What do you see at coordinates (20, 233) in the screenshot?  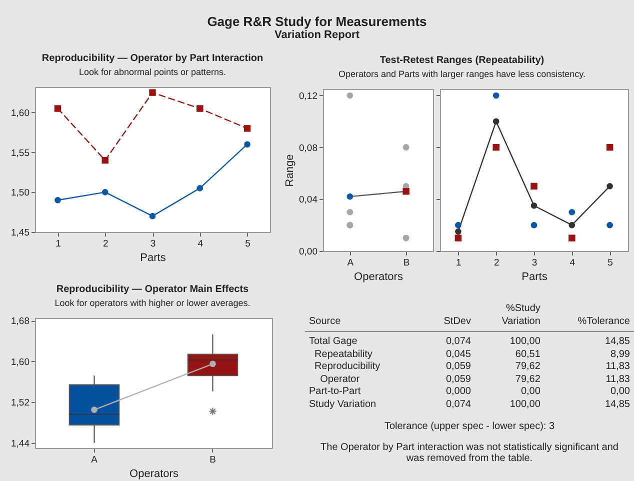 I see `y-tick-label: 1,45` at bounding box center [20, 233].